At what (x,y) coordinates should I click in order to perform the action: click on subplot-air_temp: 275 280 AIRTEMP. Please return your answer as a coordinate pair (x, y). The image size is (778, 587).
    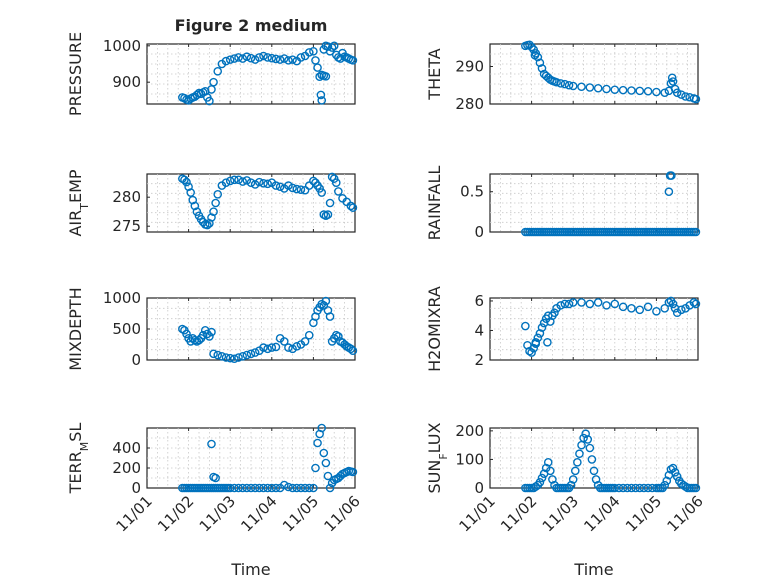
    Looking at the image, I should click on (212, 203).